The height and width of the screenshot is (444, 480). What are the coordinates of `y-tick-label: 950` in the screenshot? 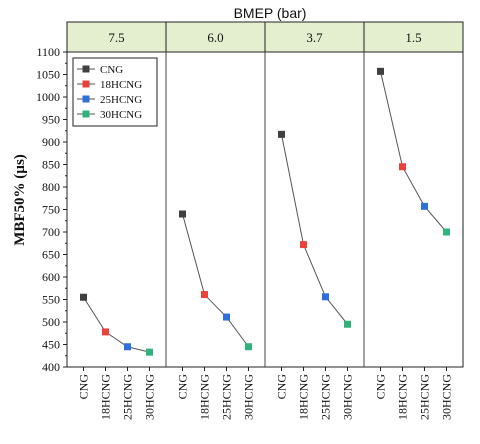 It's located at (51, 120).